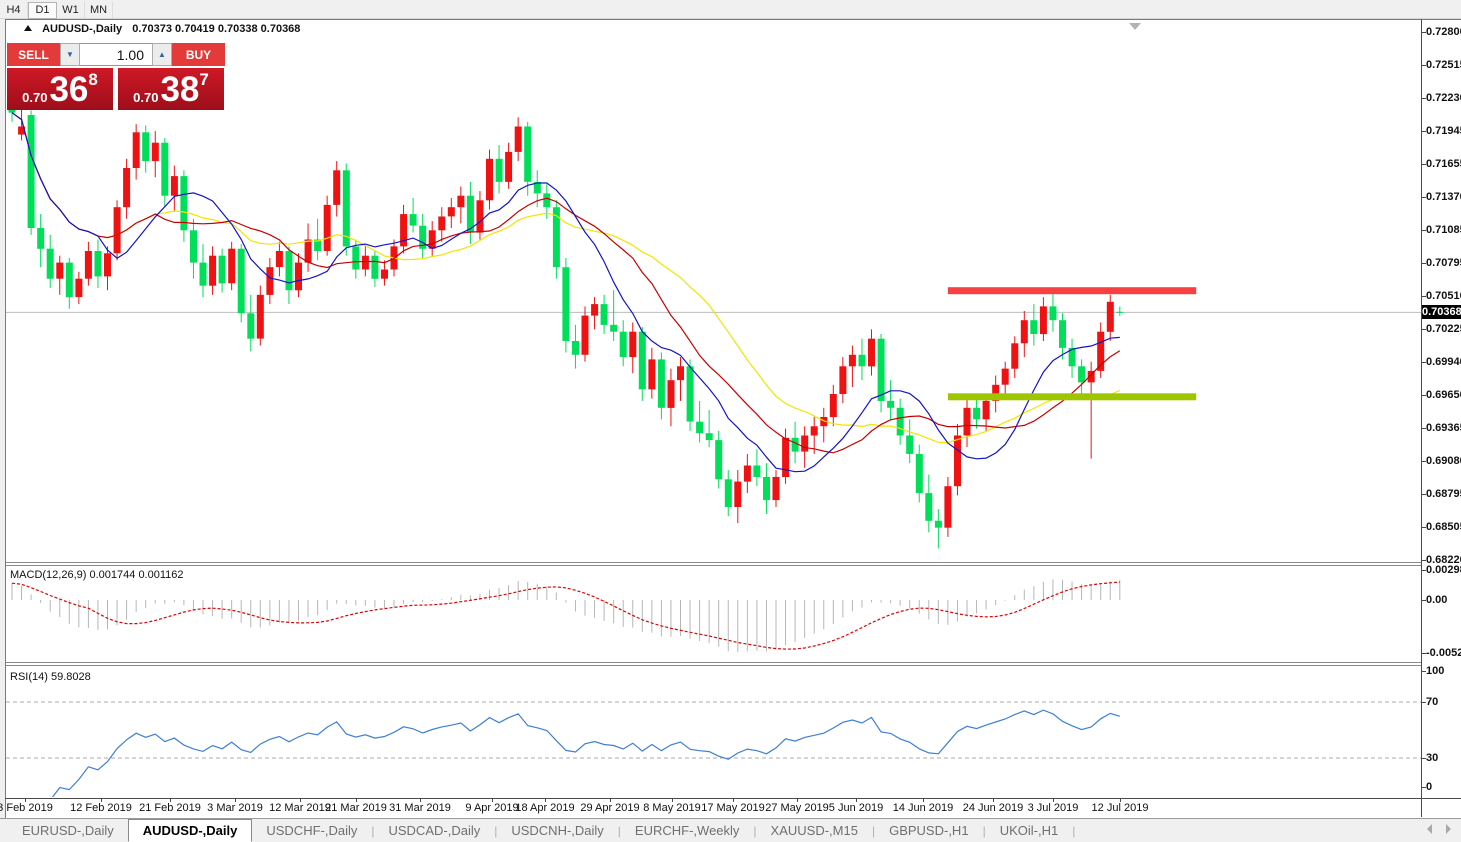 The width and height of the screenshot is (1461, 842). What do you see at coordinates (42, 10) in the screenshot?
I see `timeframe-button-d1: D1` at bounding box center [42, 10].